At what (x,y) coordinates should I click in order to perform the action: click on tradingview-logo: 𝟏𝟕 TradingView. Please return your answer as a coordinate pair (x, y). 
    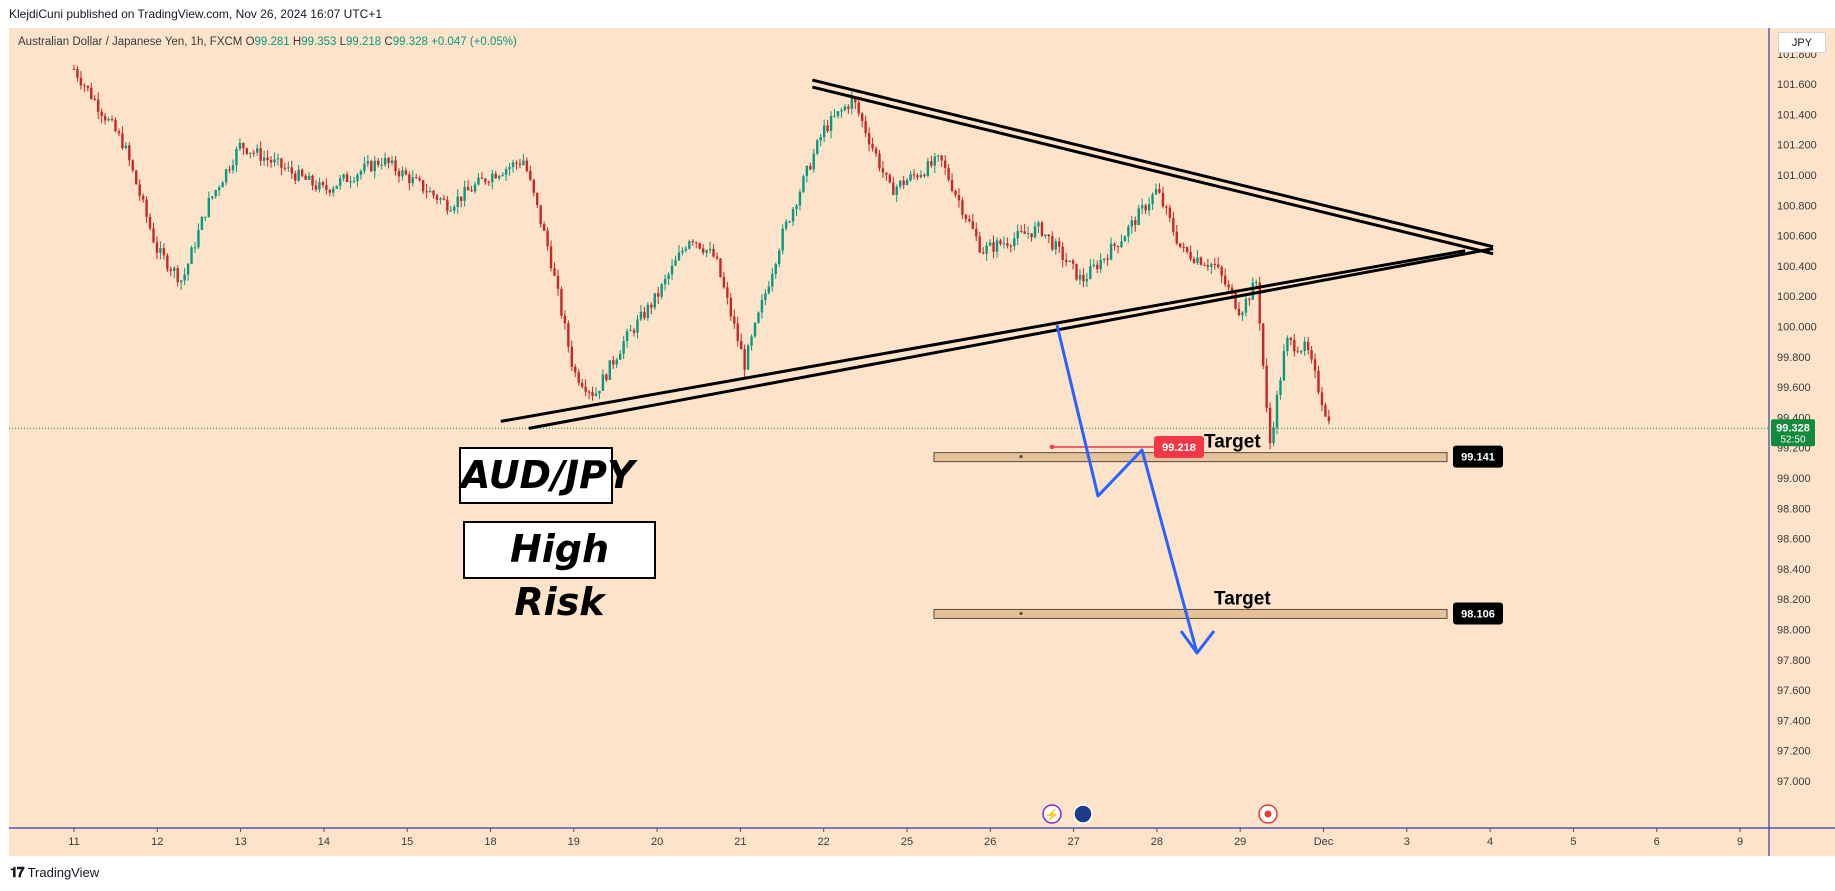
    Looking at the image, I should click on (54, 872).